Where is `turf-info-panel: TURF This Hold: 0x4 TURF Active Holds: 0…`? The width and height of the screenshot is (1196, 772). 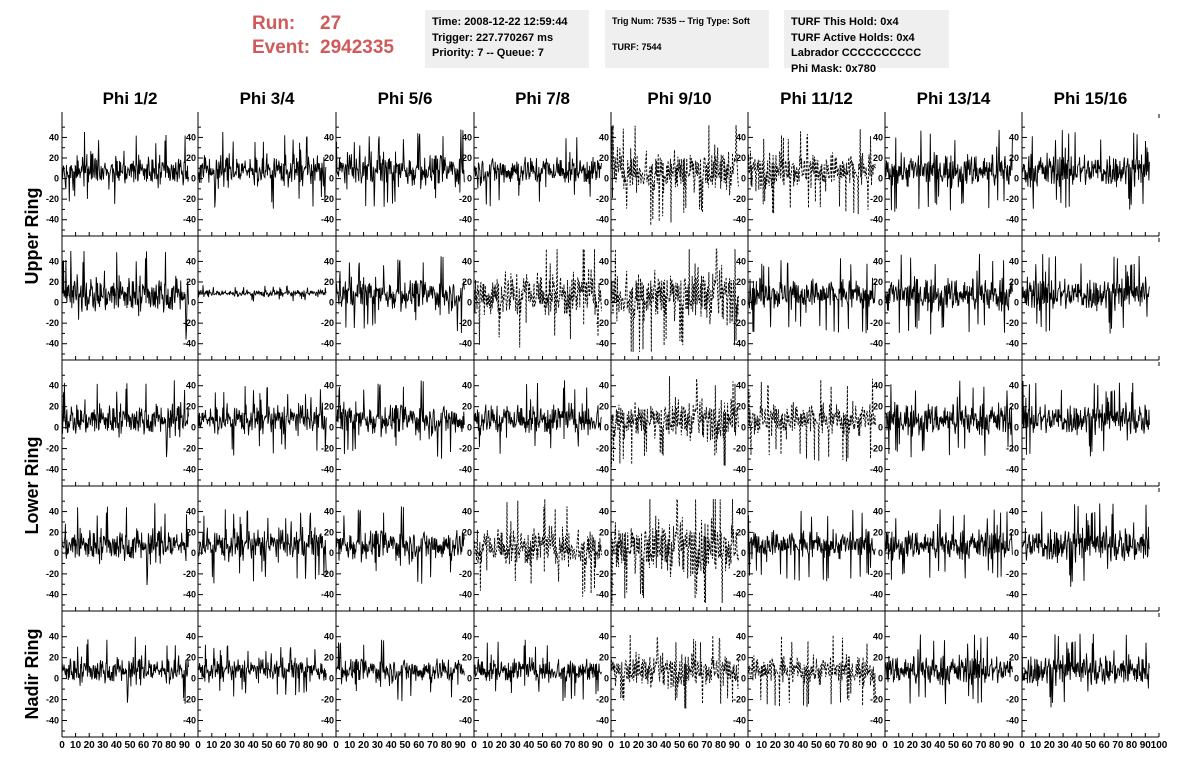 turf-info-panel: TURF This Hold: 0x4 TURF Active Holds: 0… is located at coordinates (866, 42).